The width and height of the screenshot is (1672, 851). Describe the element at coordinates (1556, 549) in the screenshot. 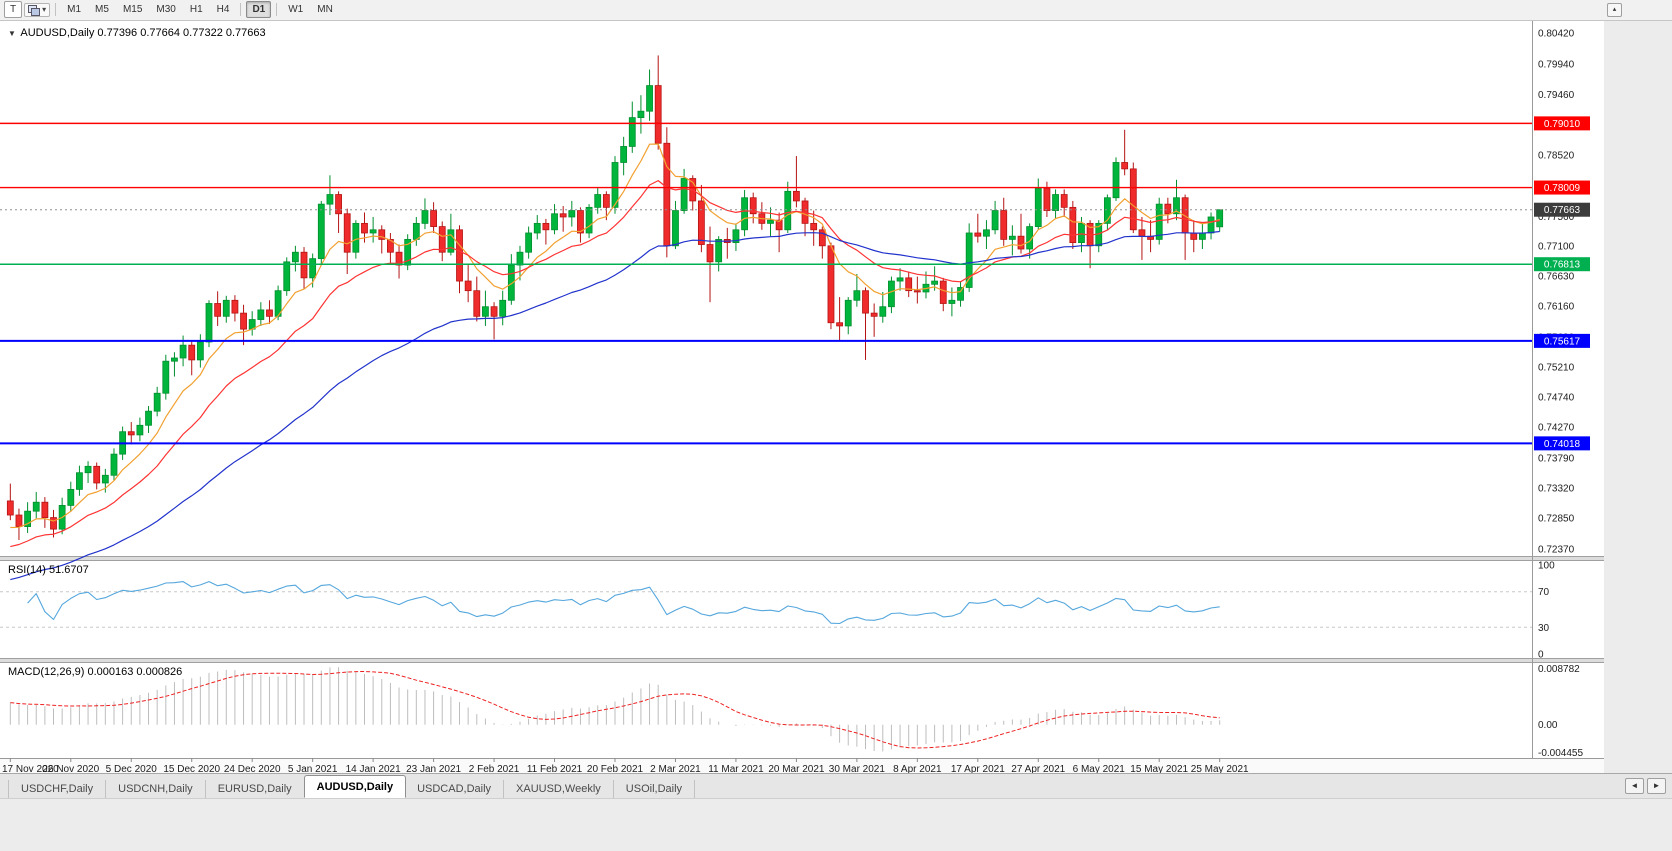

I see `svg-text: 0.72370` at that location.